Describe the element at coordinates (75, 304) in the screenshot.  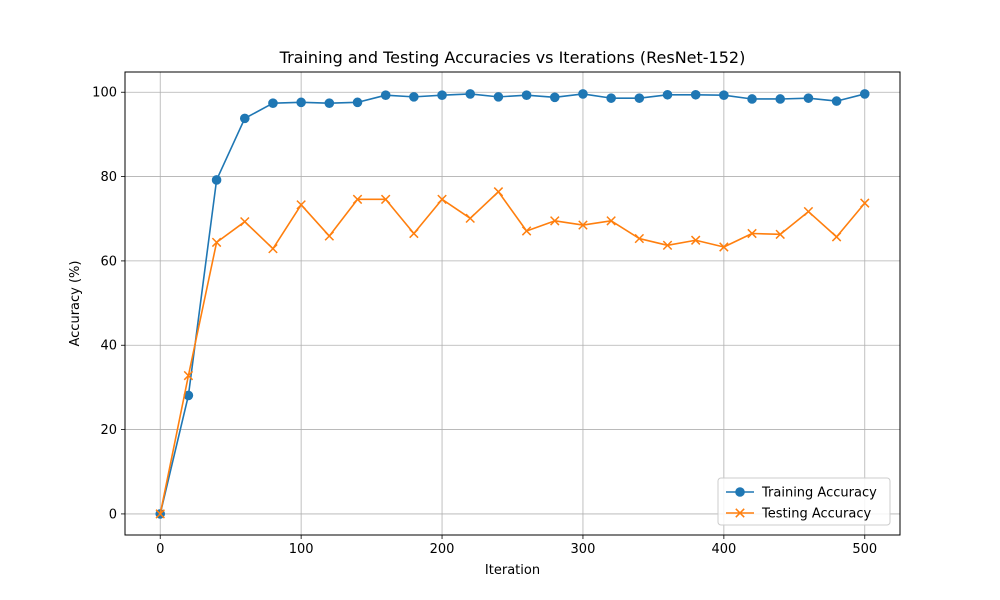
I see `y-axis-label: Accuracy (%)` at that location.